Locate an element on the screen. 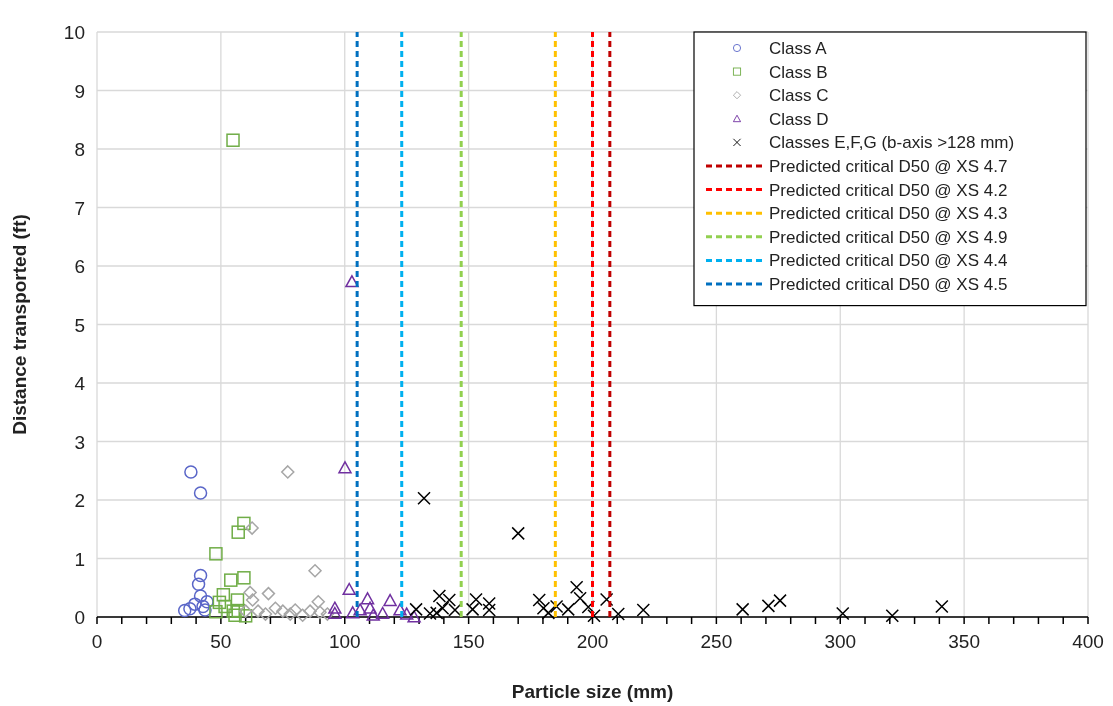  y-axis-title: Distance transported (ft) is located at coordinates (19, 324).